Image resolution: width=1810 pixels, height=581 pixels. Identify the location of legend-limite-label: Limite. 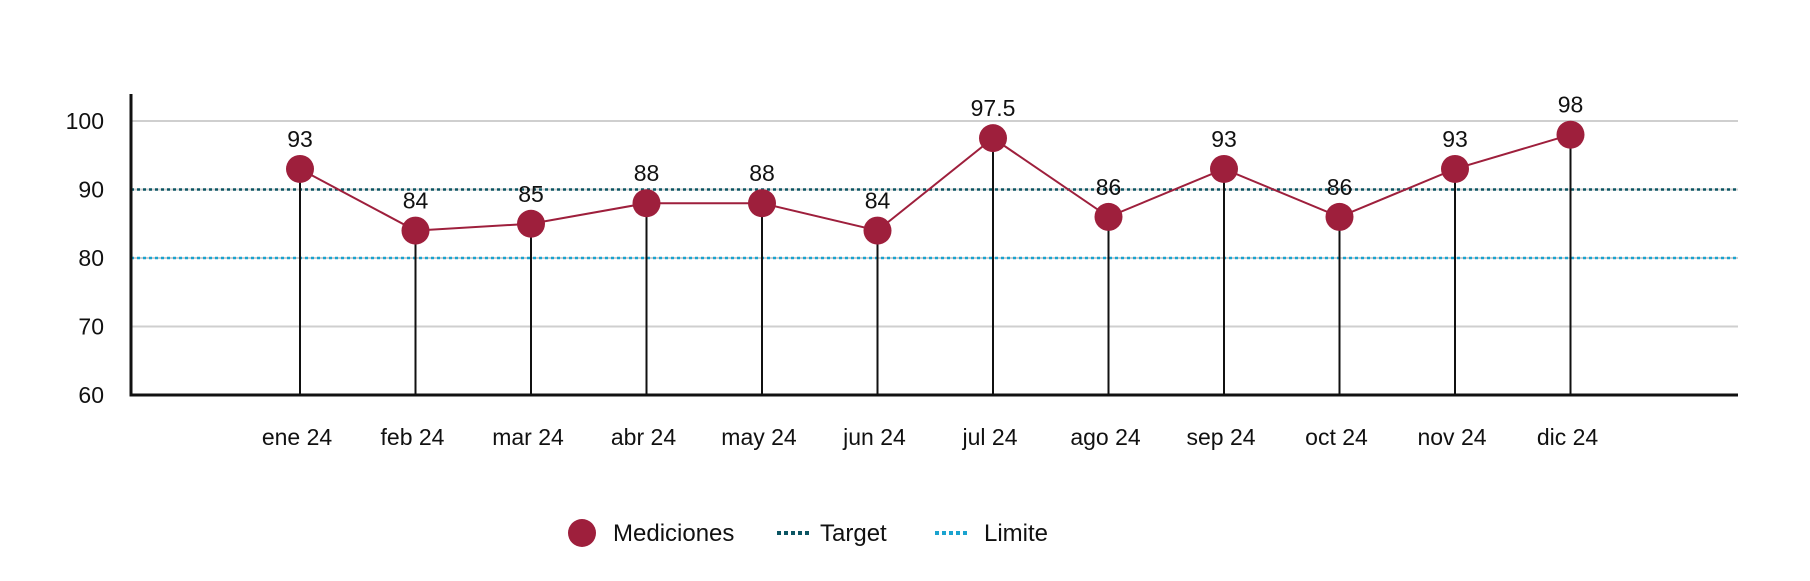
(1016, 533).